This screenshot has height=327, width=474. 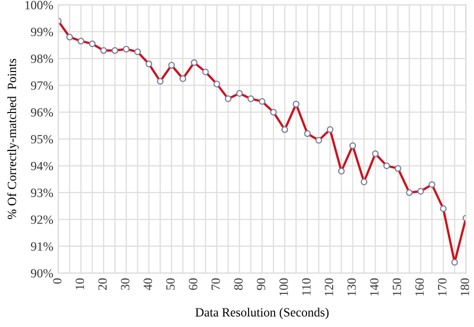 What do you see at coordinates (80, 284) in the screenshot?
I see `x-tick-label: 10` at bounding box center [80, 284].